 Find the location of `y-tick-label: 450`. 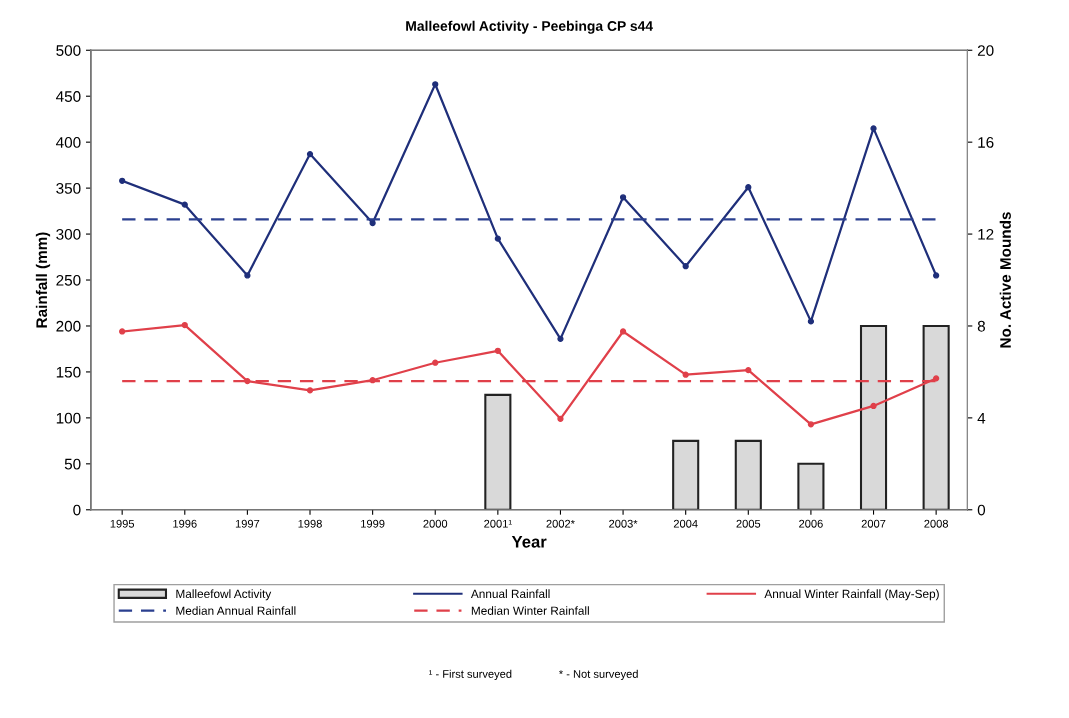

y-tick-label: 450 is located at coordinates (68, 96).